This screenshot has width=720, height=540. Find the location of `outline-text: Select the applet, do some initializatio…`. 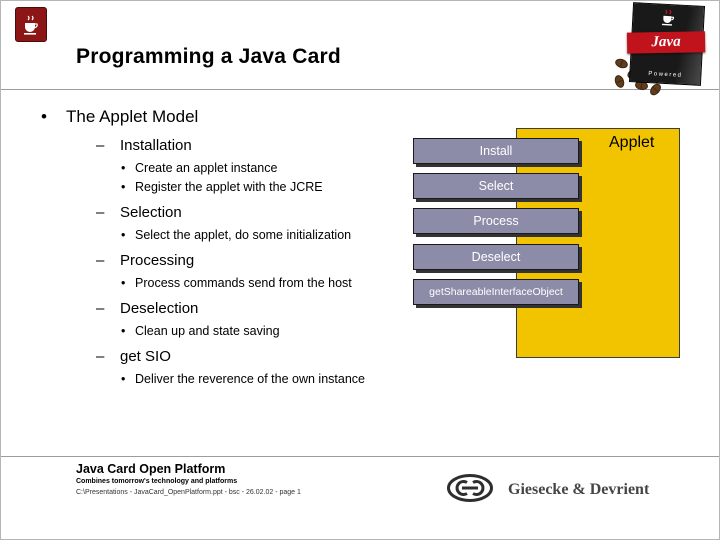

outline-text: Select the applet, do some initializatio… is located at coordinates (243, 235).